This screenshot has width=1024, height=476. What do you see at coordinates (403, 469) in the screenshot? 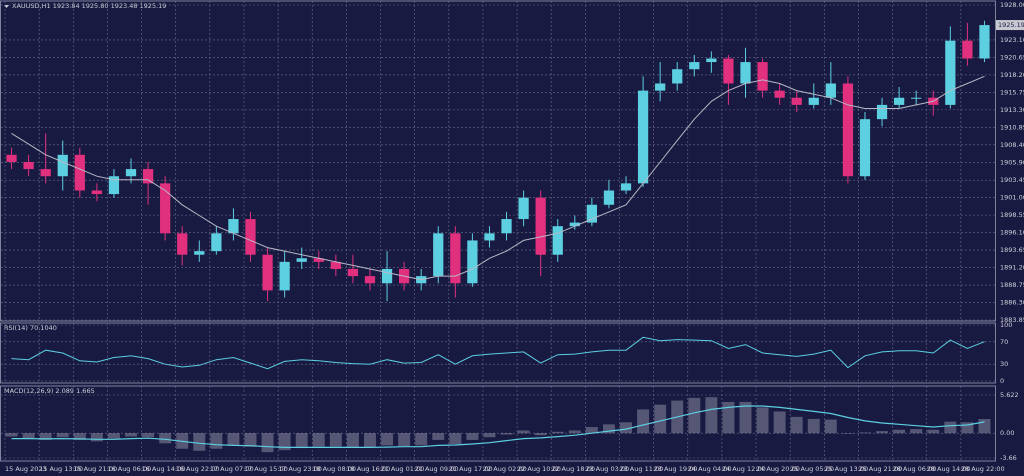
I see `x-tick-label: 21 Aug 01:00` at bounding box center [403, 469].